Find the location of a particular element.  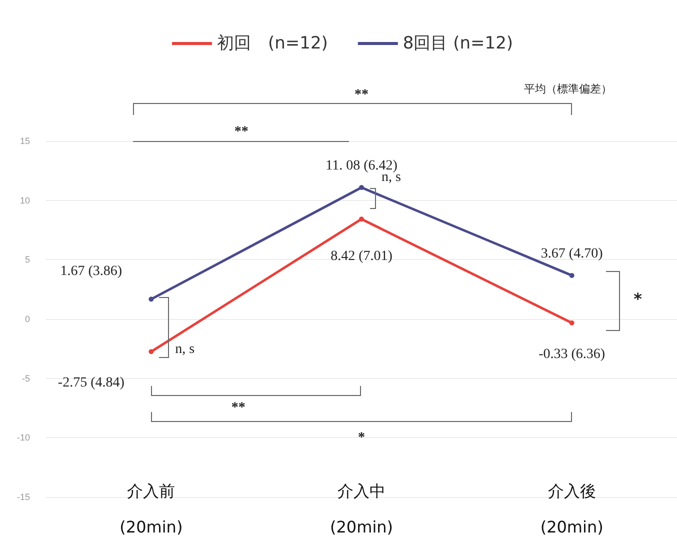

legend-label: 初回 (n=12) is located at coordinates (272, 44).